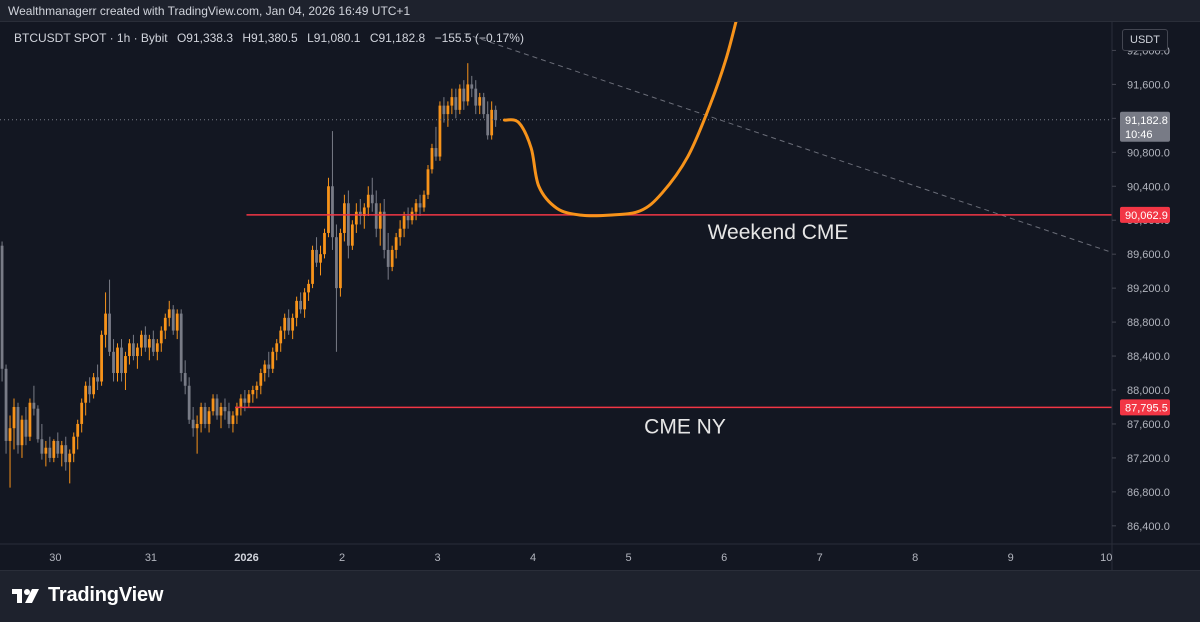 The image size is (1200, 622). Describe the element at coordinates (1145, 407) in the screenshot. I see `level-price-badge` at that location.